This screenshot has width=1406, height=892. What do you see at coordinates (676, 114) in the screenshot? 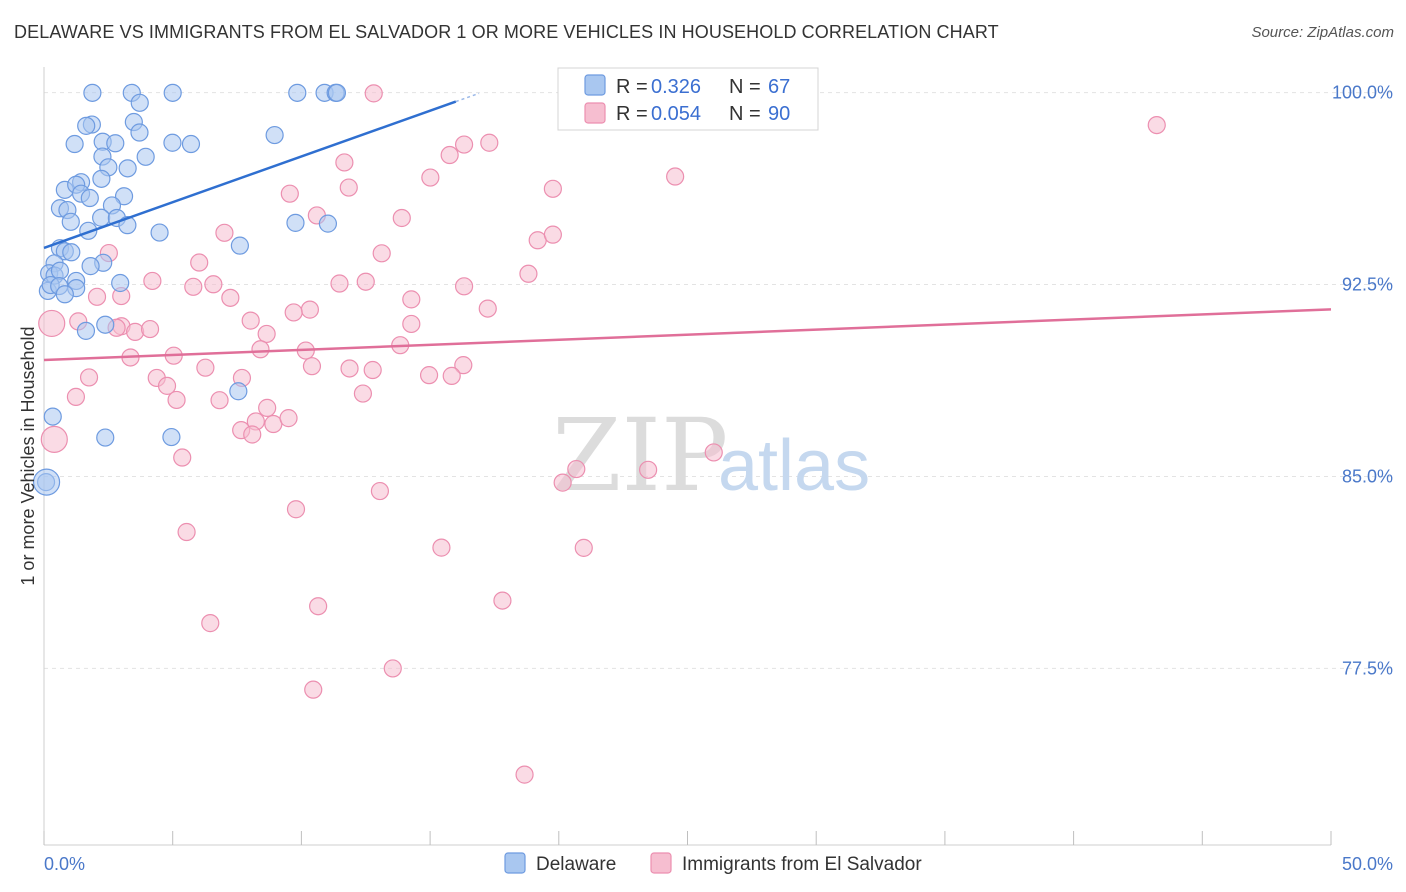
I see `salvador-r-value: 0.054` at bounding box center [676, 114].